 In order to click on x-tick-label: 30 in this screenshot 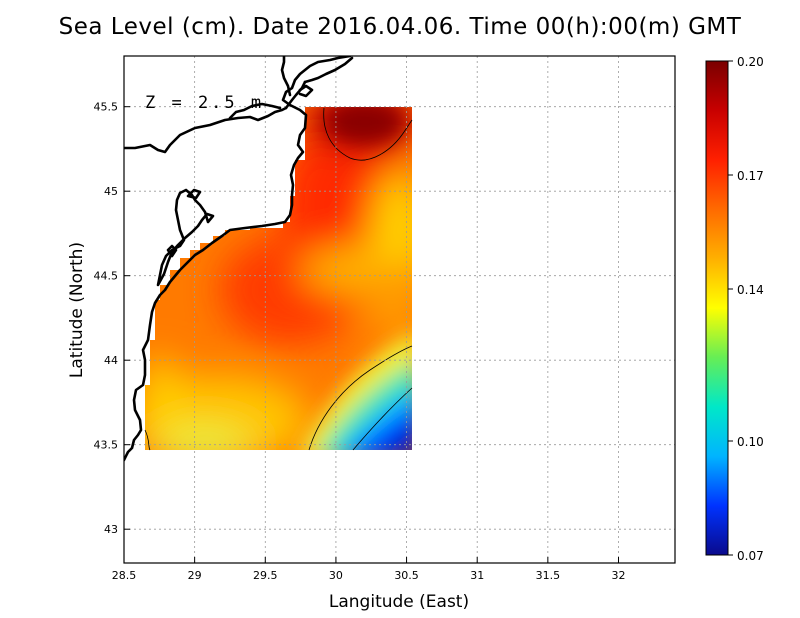, I will do `click(336, 575)`.